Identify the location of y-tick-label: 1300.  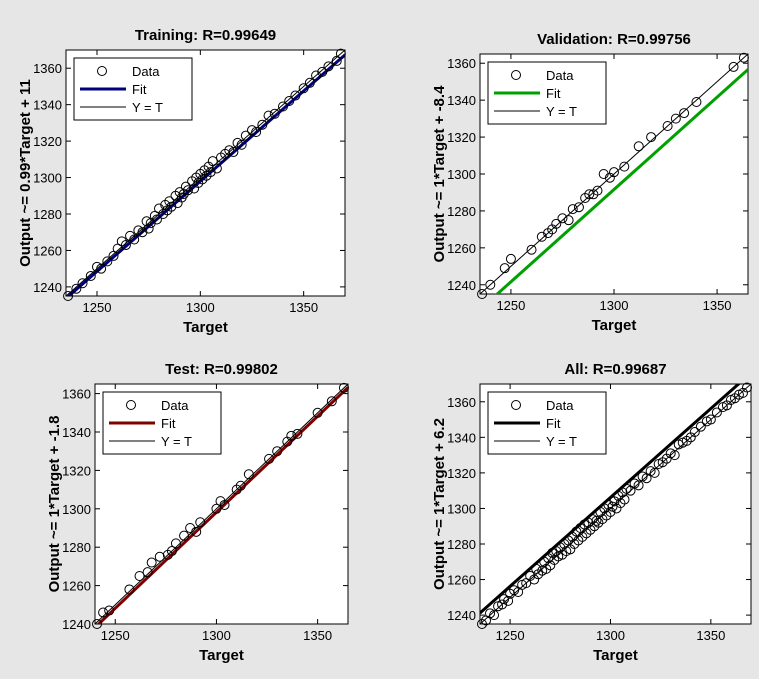
(461, 174).